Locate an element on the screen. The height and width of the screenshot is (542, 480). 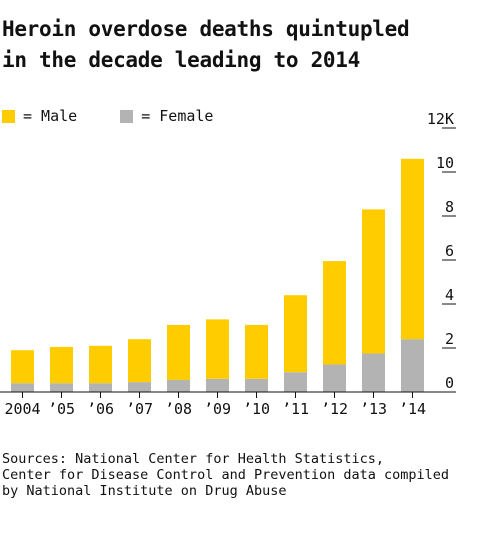
legend-item-male: = Male is located at coordinates (39, 116).